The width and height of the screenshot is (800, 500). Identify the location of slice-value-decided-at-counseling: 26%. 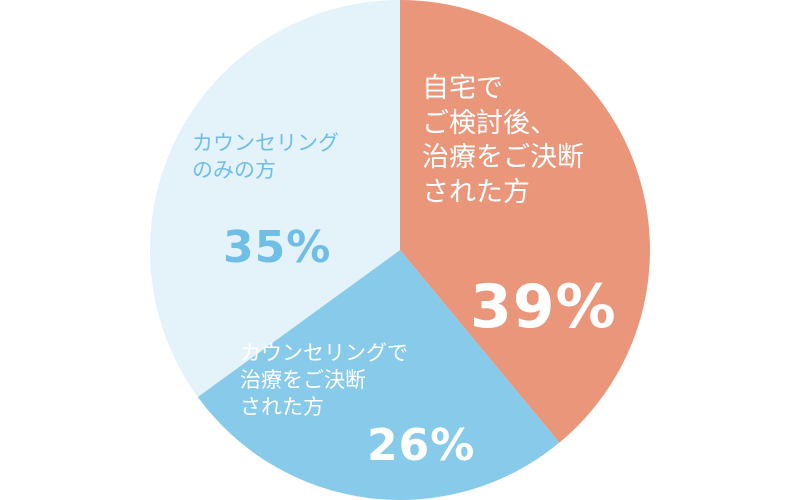
(421, 445).